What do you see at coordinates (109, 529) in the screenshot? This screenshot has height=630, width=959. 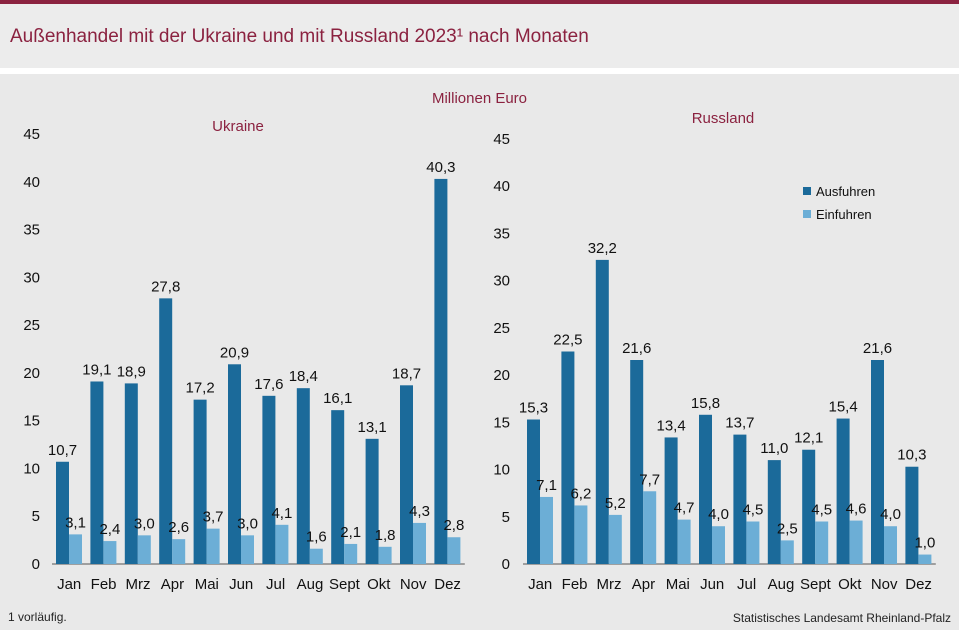 I see `data-label-einfuhren: 2,4` at bounding box center [109, 529].